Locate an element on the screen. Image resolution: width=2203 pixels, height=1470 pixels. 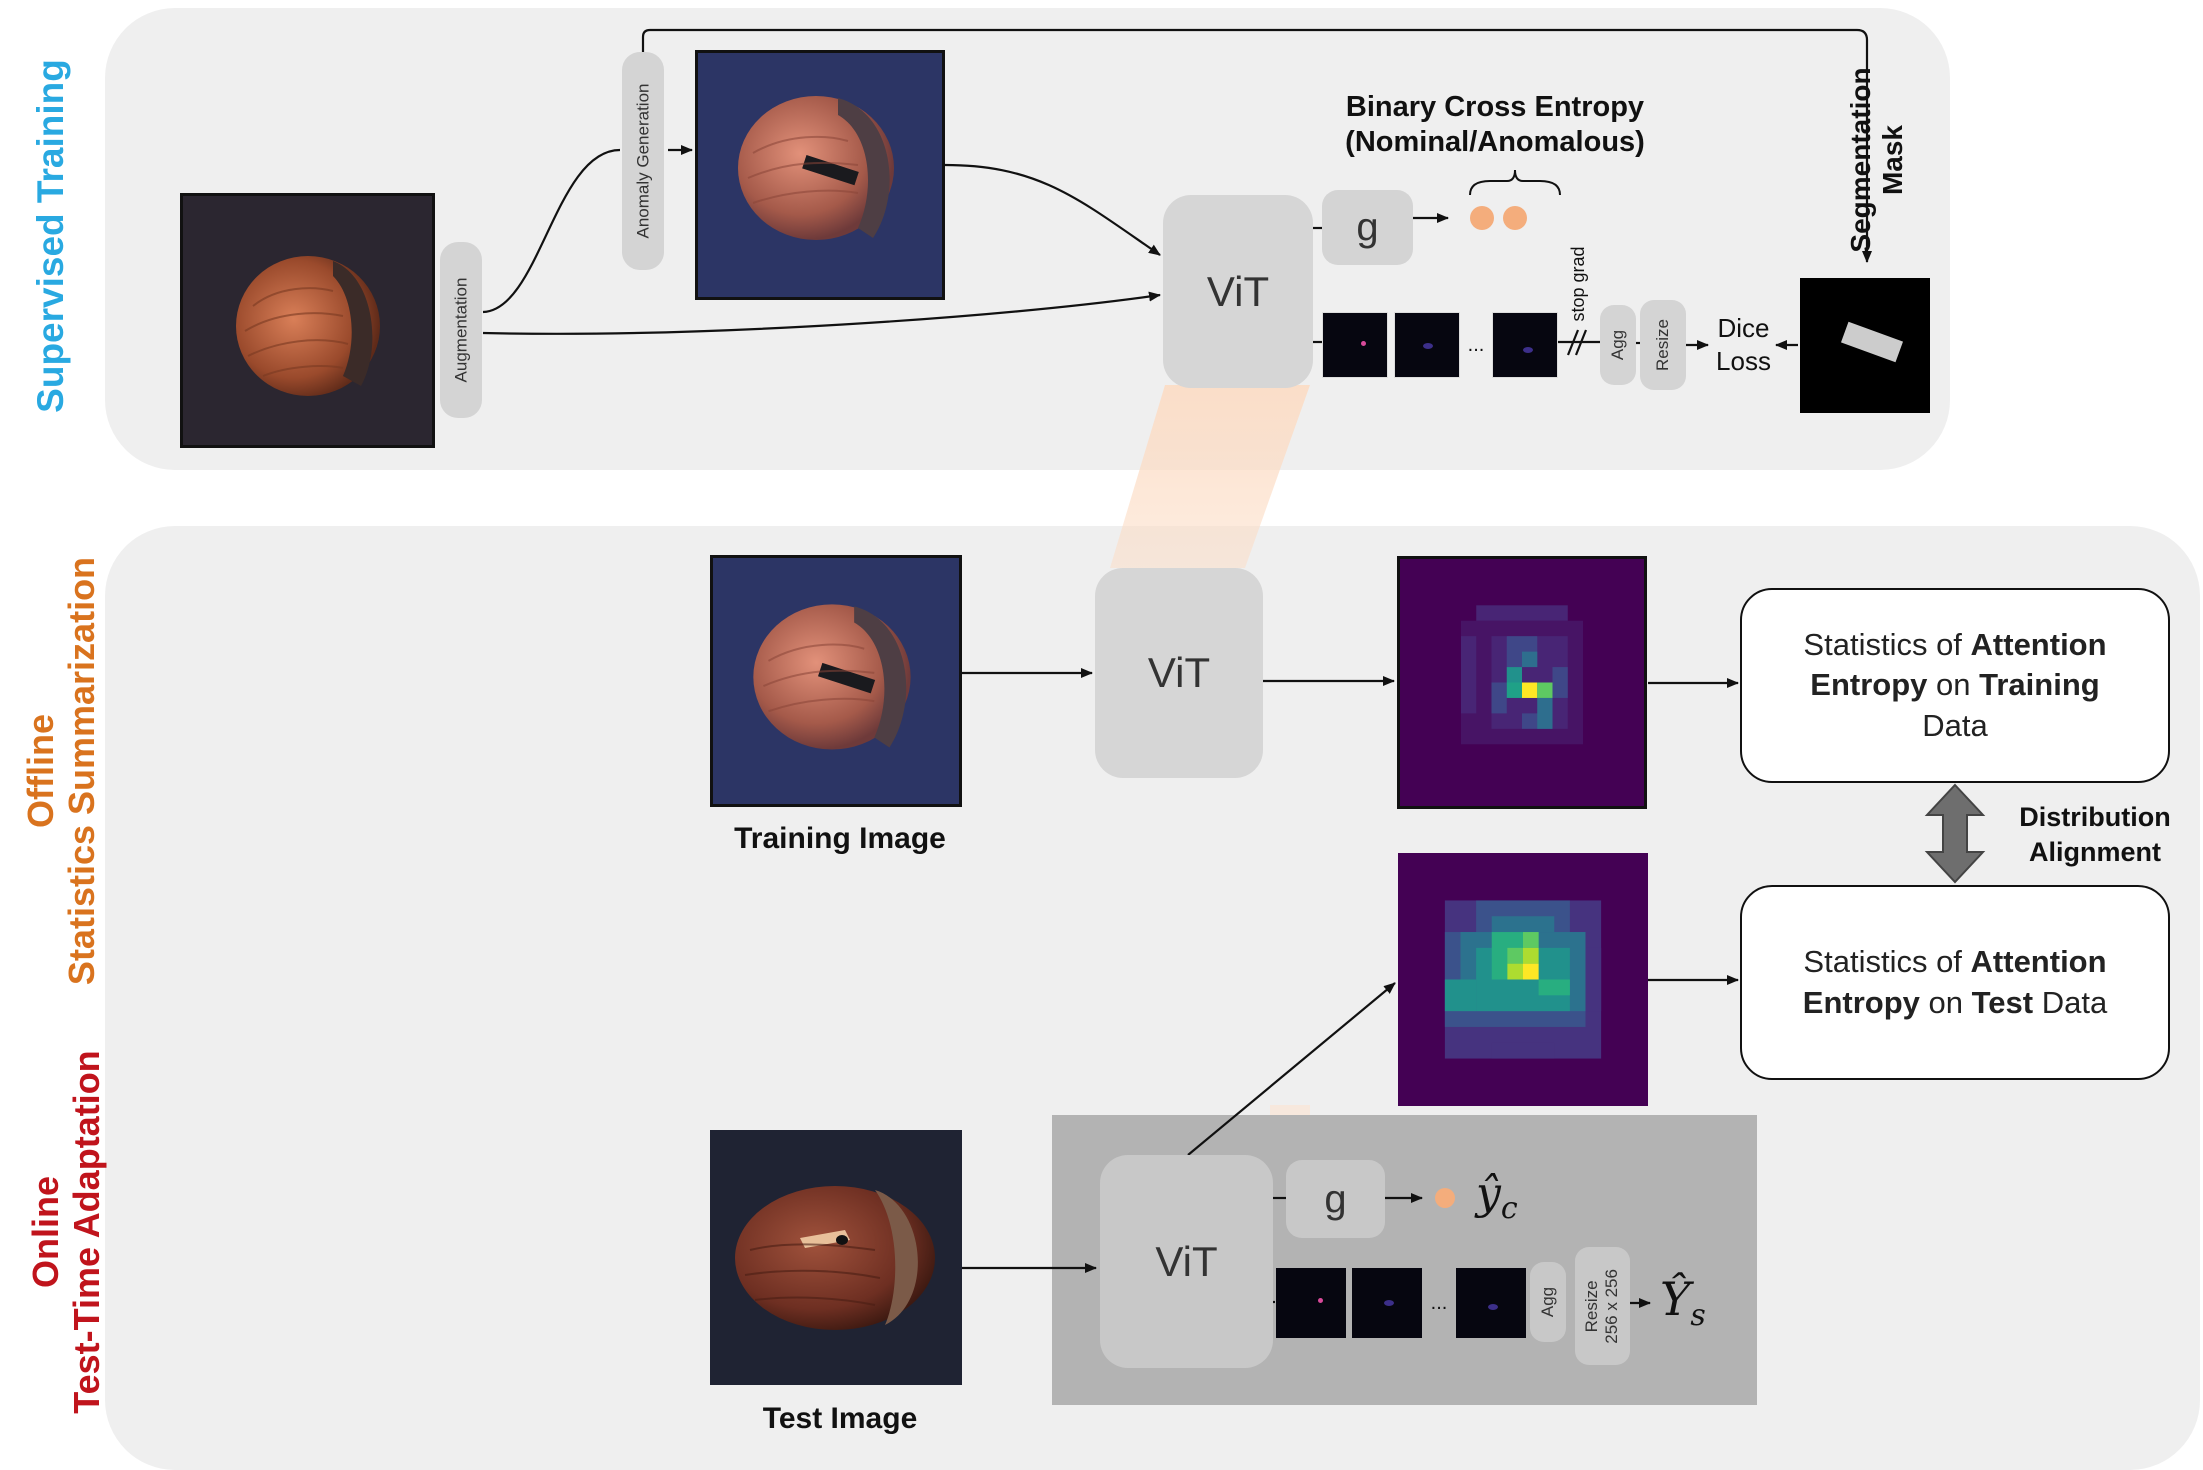
training-attention-heatmap is located at coordinates (1522, 682).